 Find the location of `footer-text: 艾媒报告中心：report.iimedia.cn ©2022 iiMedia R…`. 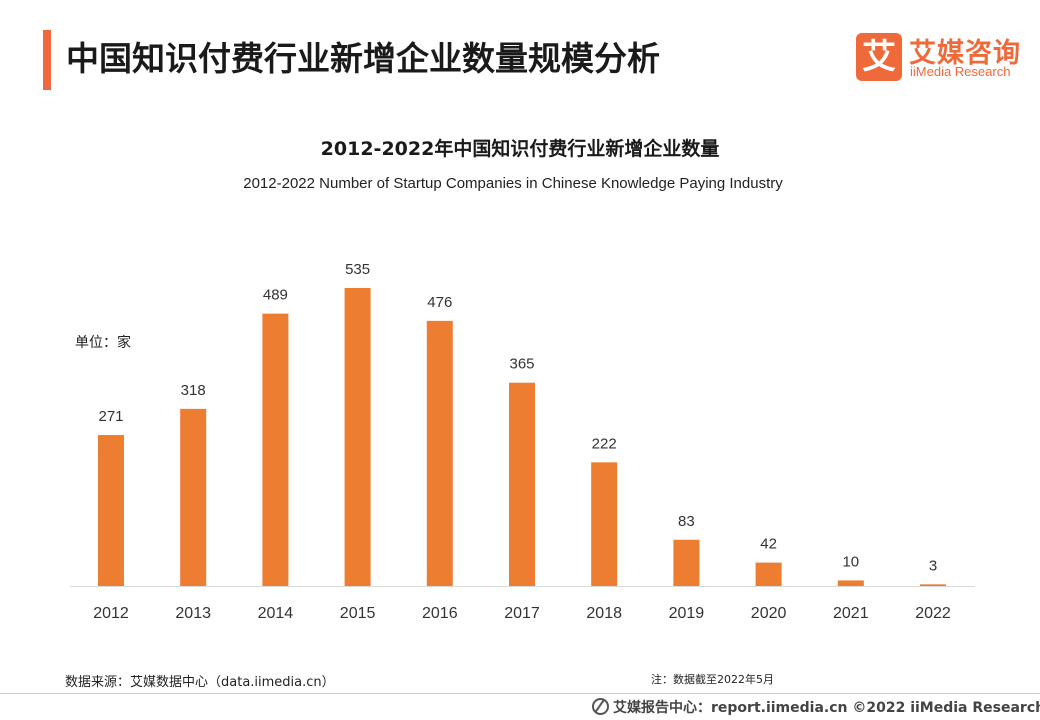

footer-text: 艾媒报告中心：report.iimedia.cn ©2022 iiMedia R… is located at coordinates (826, 708).